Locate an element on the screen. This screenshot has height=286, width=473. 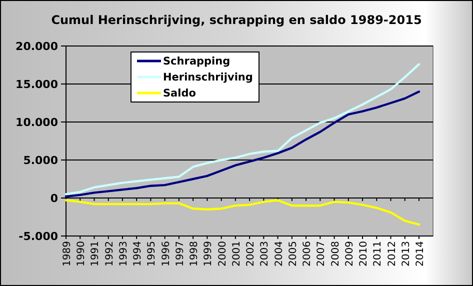
x-tick-label: 1995 is located at coordinates (152, 253).